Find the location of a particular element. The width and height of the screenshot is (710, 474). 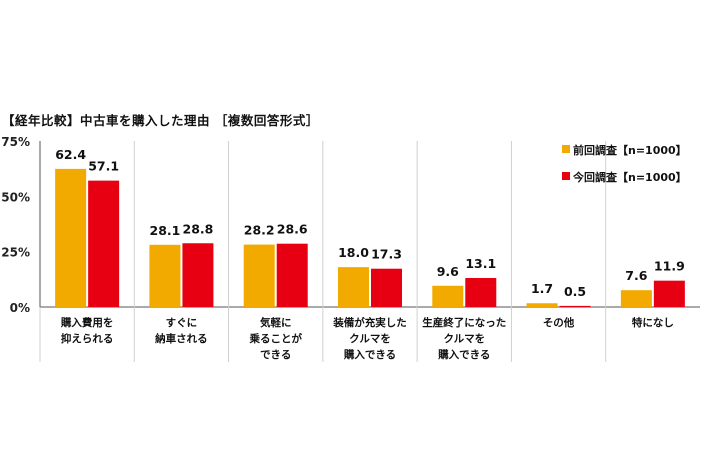

data-label: 28.2 is located at coordinates (259, 230).